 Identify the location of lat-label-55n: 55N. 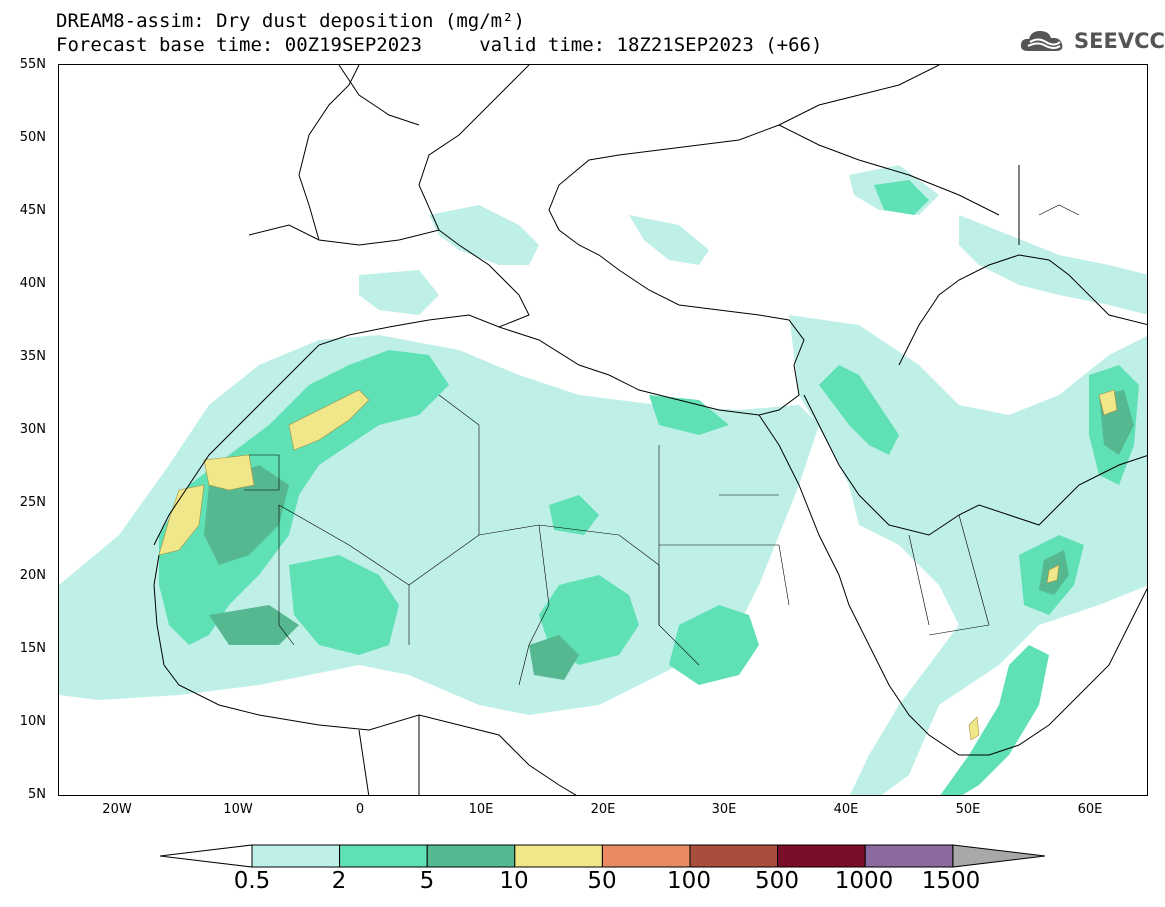
(32, 64).